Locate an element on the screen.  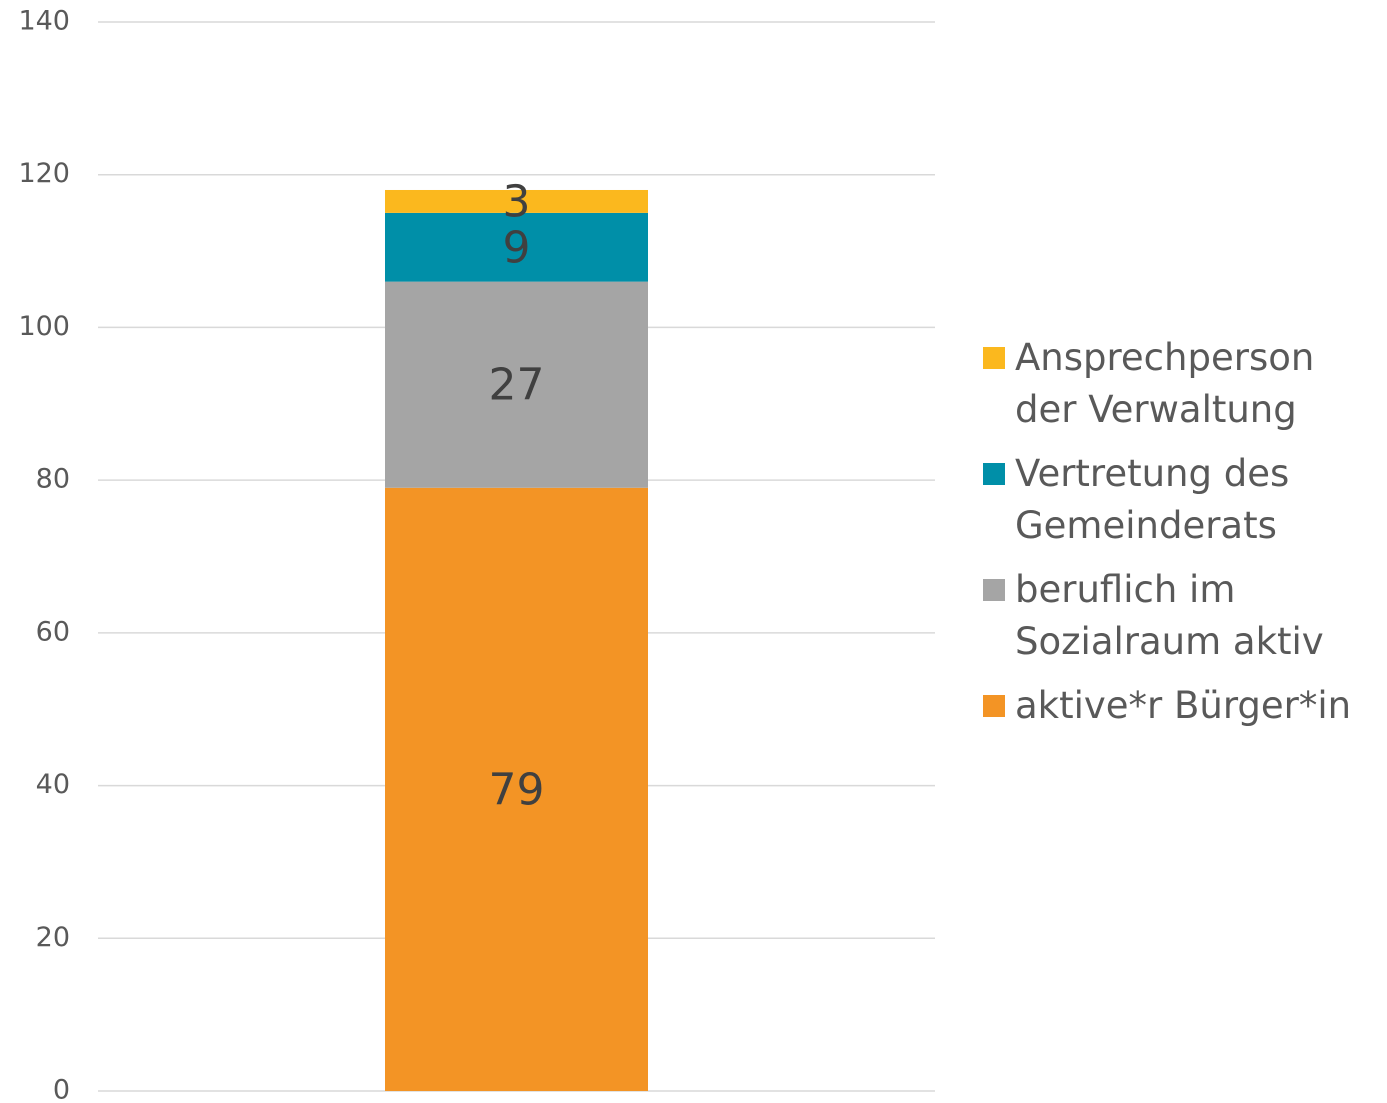
y-tick-label: 100 is located at coordinates (44, 326).